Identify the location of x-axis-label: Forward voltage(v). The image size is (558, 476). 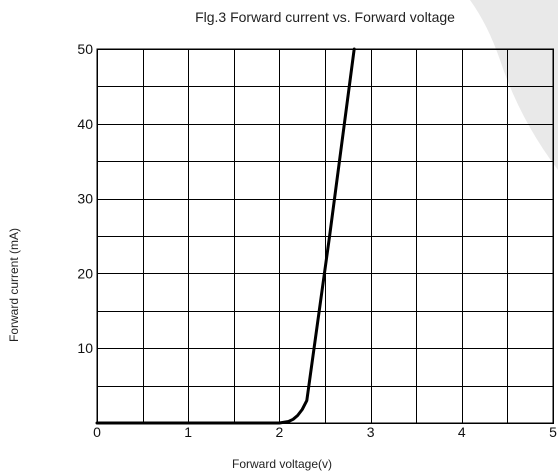
(282, 464).